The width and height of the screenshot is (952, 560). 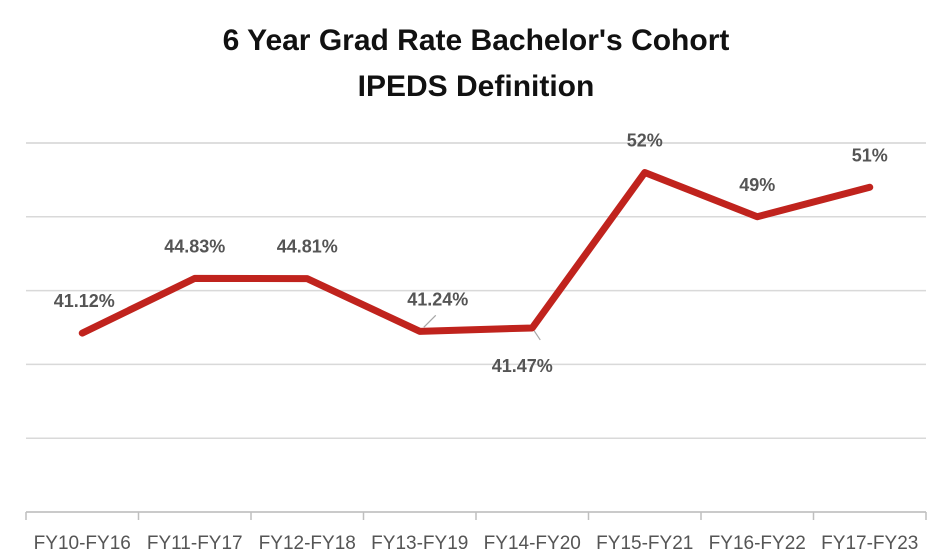 I want to click on x-tick-label: FY15-FY21, so click(x=644, y=543).